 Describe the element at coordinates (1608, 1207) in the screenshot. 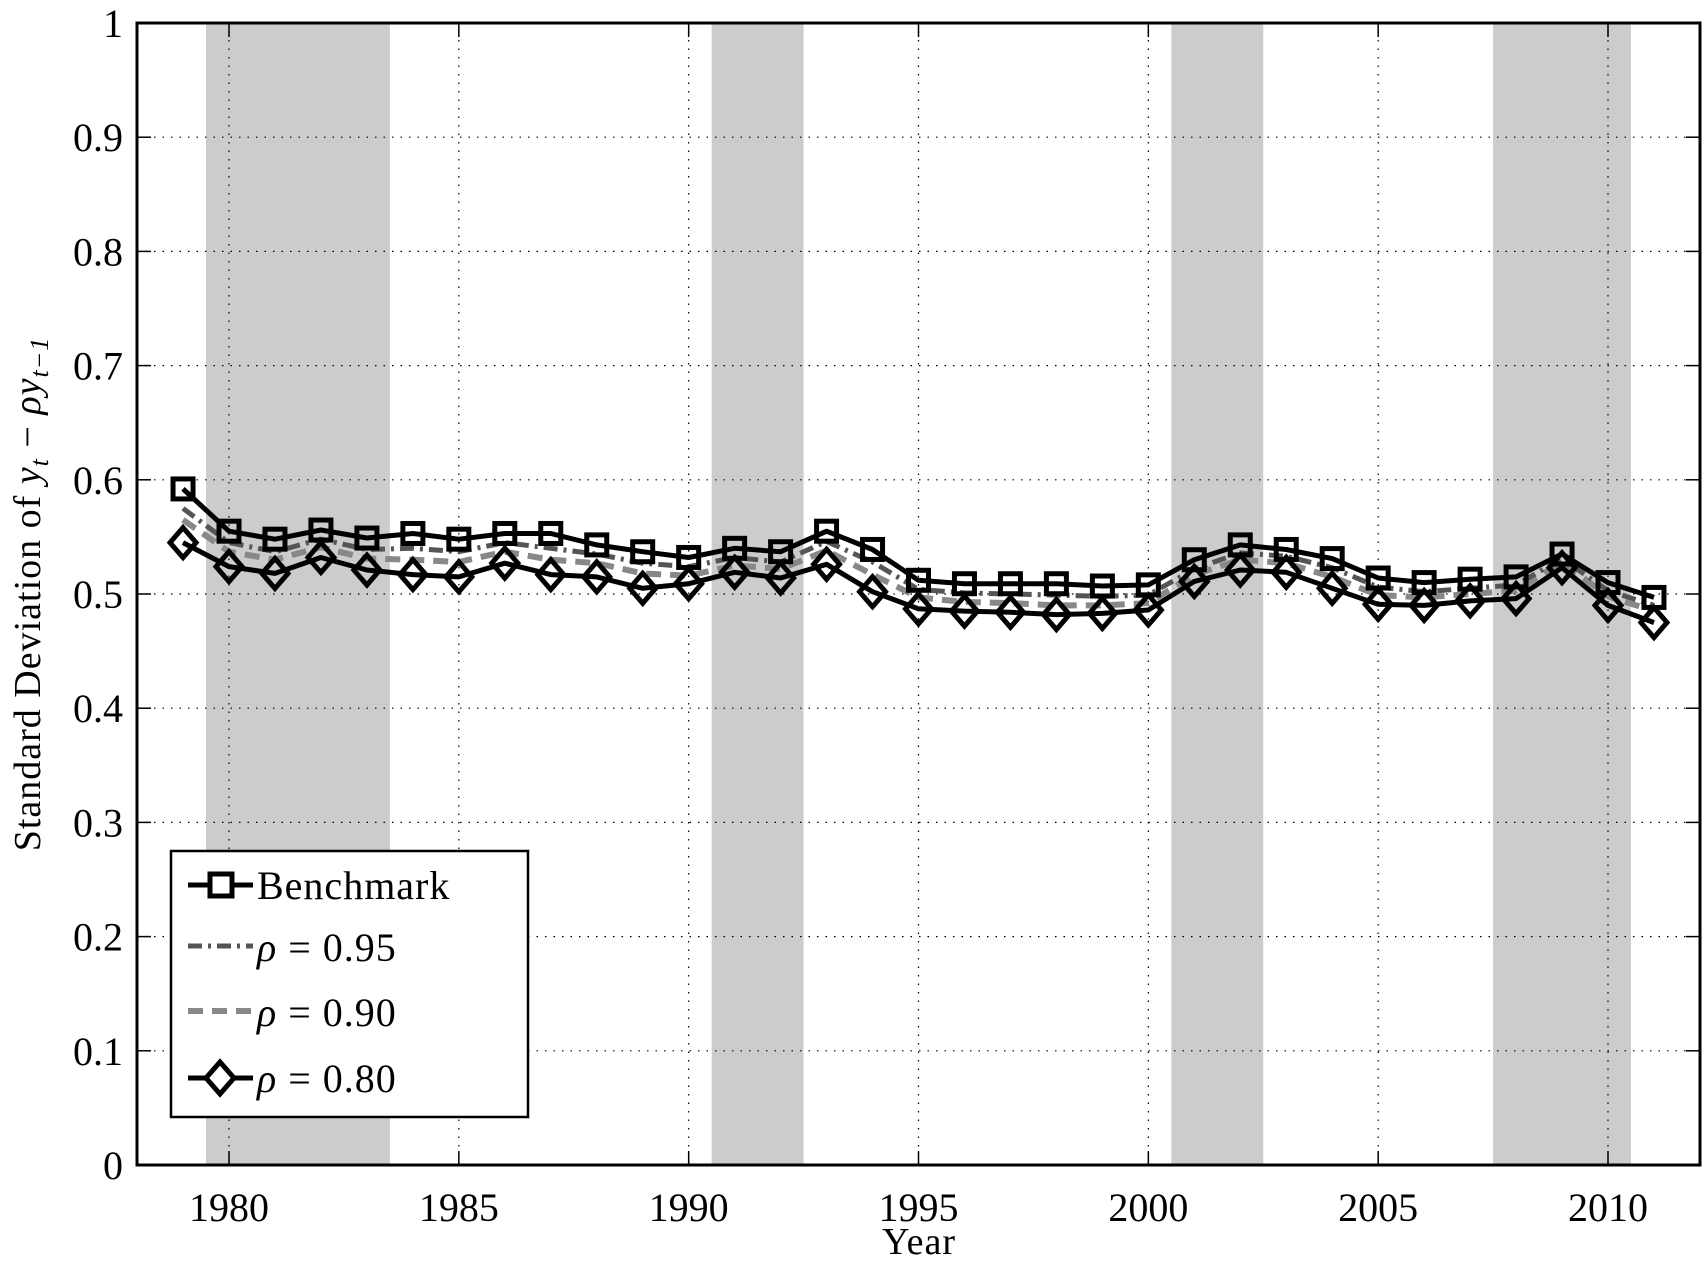

I see `x-tick-label: 2010` at that location.